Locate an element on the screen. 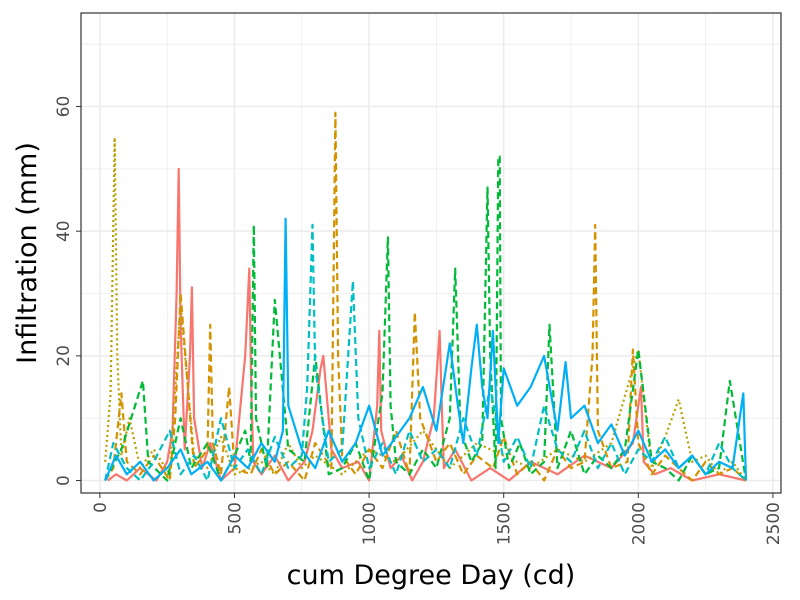  y-tick-label: 20 is located at coordinates (64, 356).